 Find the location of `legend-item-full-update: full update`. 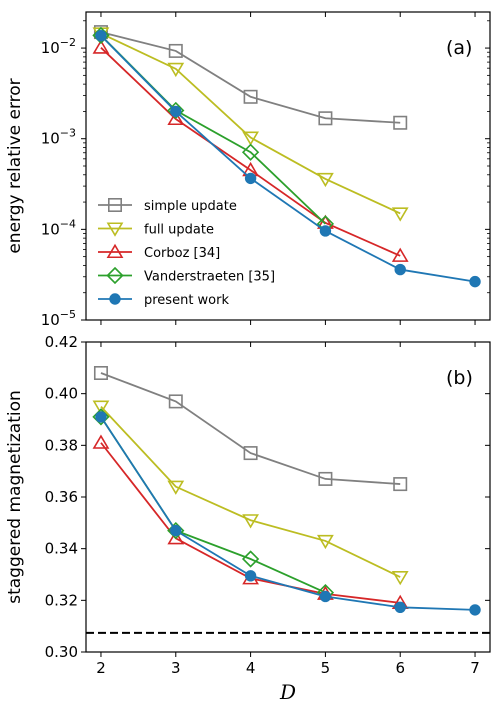

legend-item-full-update: full update is located at coordinates (156, 230).